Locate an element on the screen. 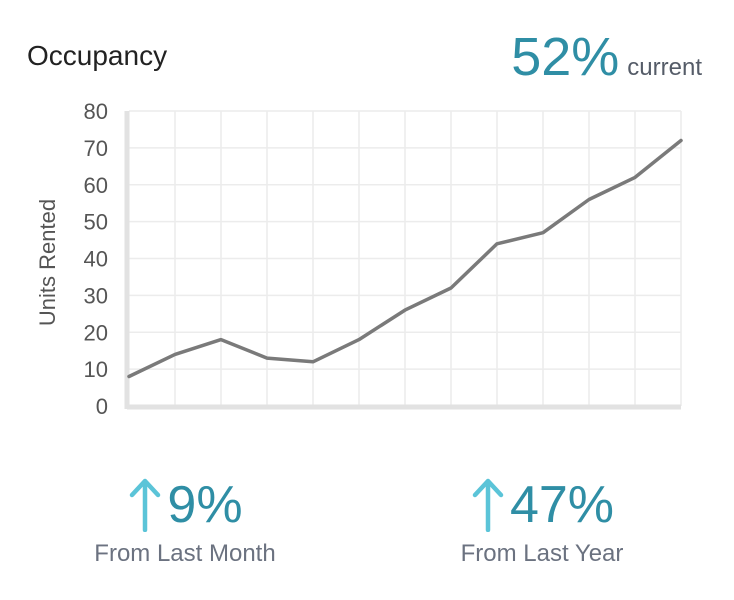 Image resolution: width=734 pixels, height=600 pixels. stat-from-last-month: 9% From Last Month is located at coordinates (185, 519).